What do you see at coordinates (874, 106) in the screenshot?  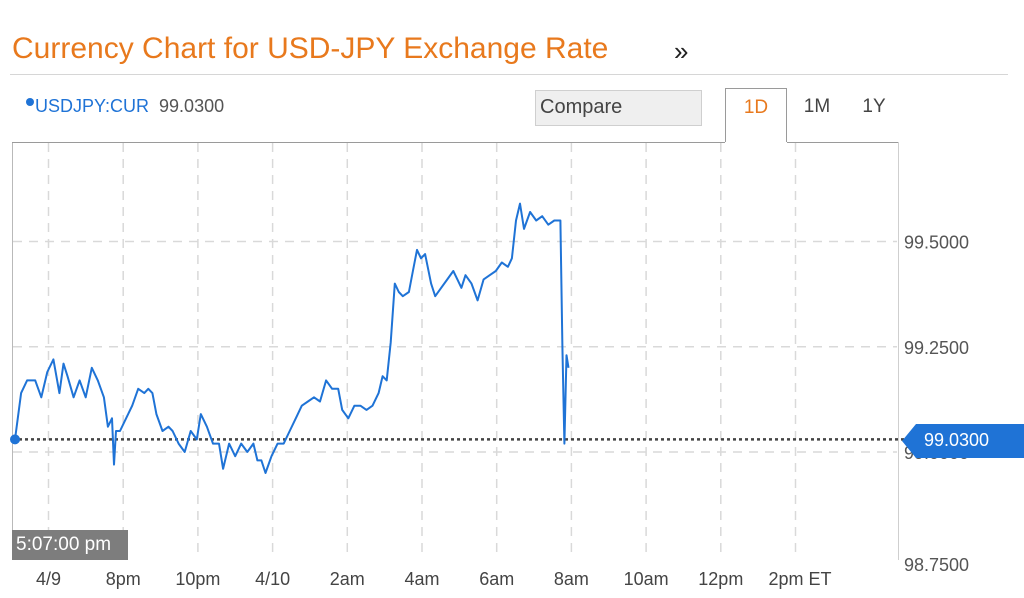 I see `tab-1y: 1Y` at bounding box center [874, 106].